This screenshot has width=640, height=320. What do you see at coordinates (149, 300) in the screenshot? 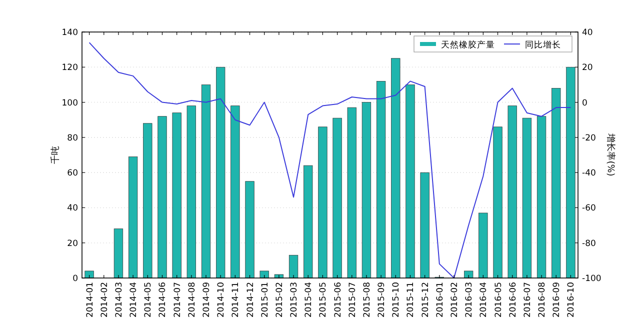
I see `x-tick-label: 2014-05` at bounding box center [149, 300].